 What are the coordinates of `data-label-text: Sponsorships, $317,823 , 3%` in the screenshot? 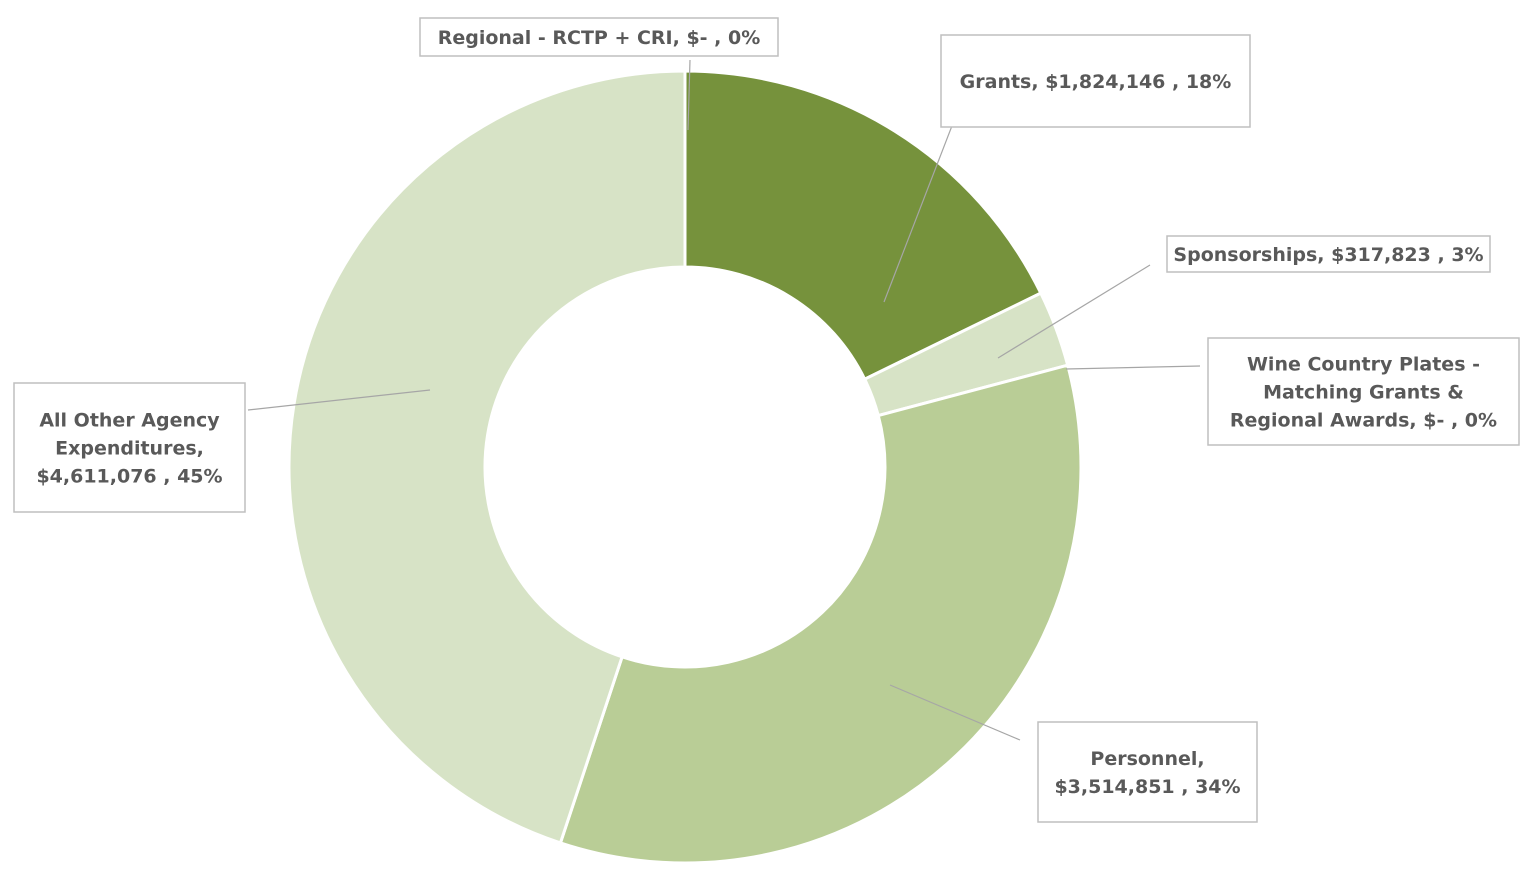 It's located at (1328, 255).